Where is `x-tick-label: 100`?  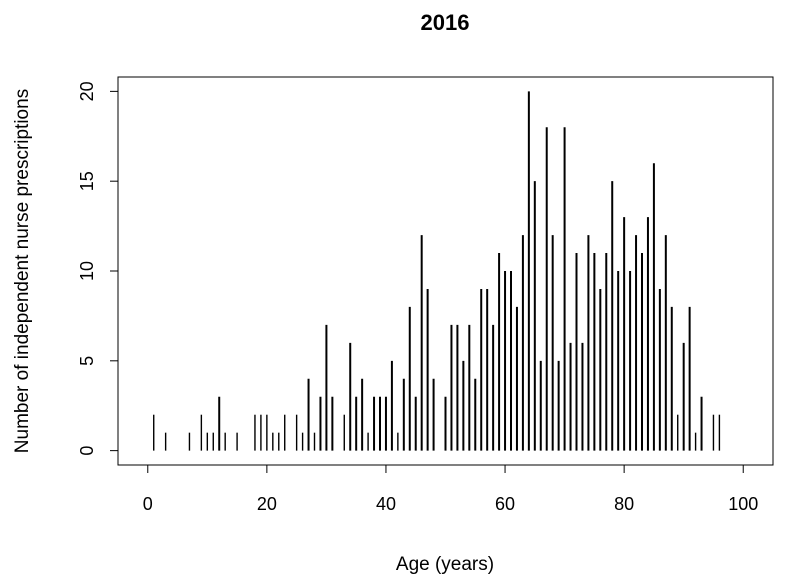 x-tick-label: 100 is located at coordinates (743, 504).